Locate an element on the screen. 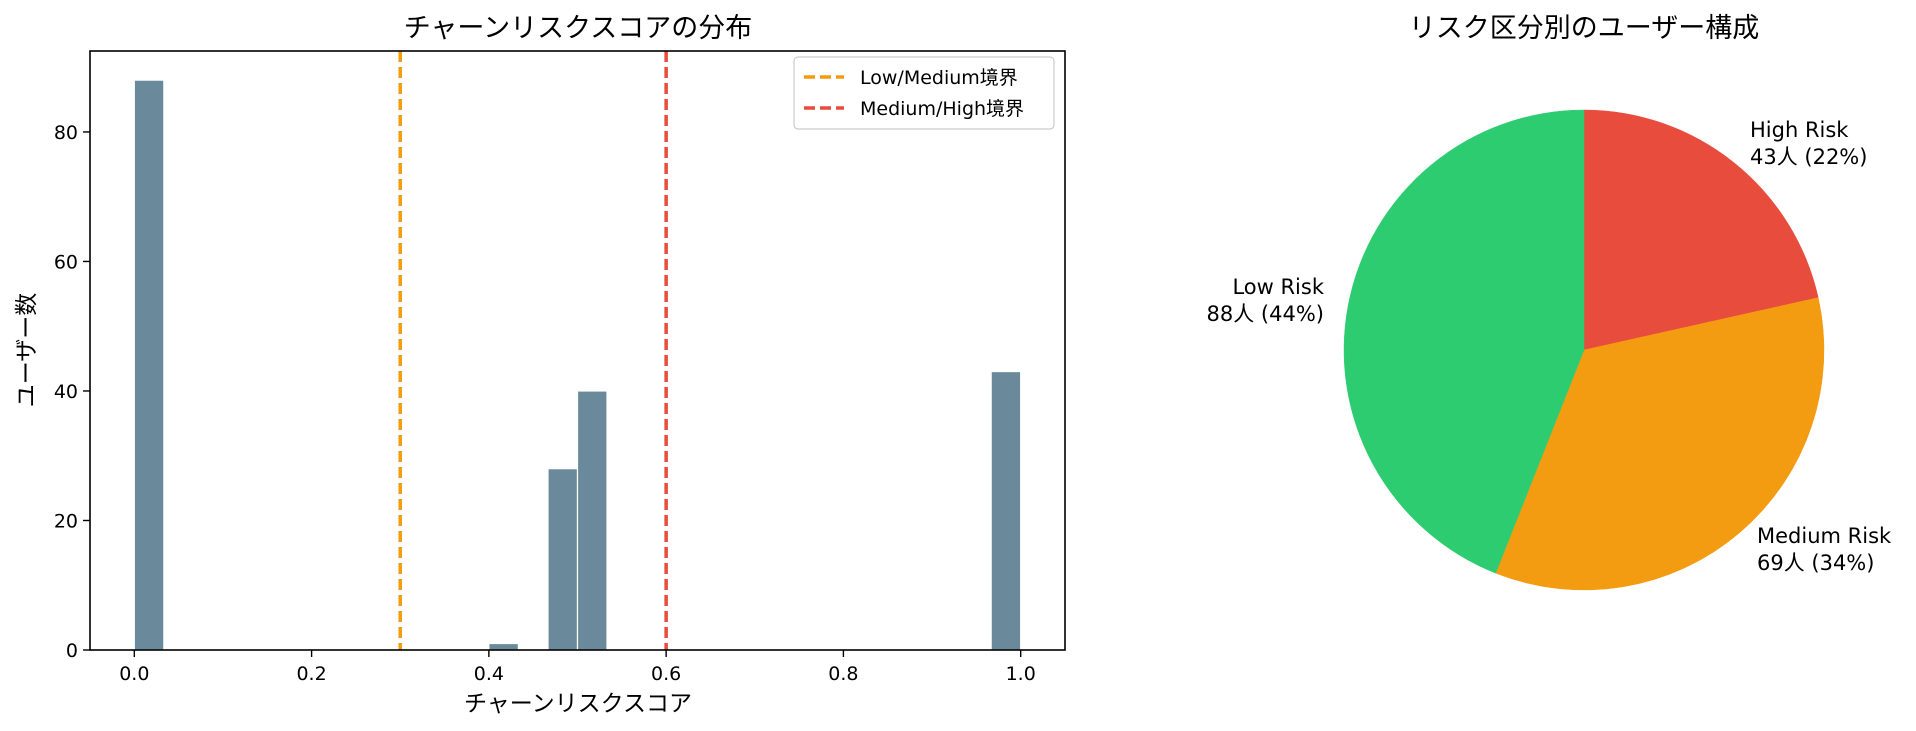 The width and height of the screenshot is (1916, 731). legend-box is located at coordinates (924, 93).